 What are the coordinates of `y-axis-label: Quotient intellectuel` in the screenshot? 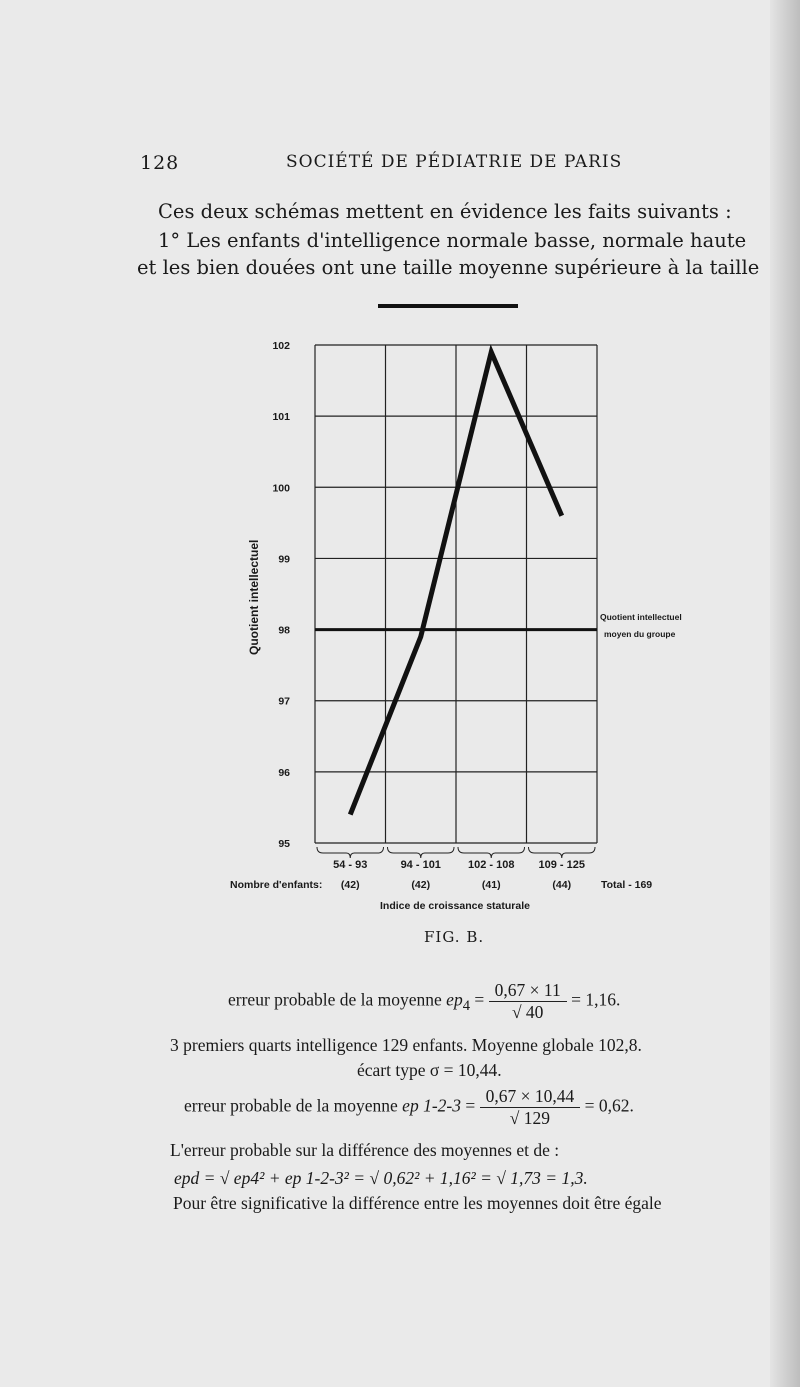 It's located at (254, 597).